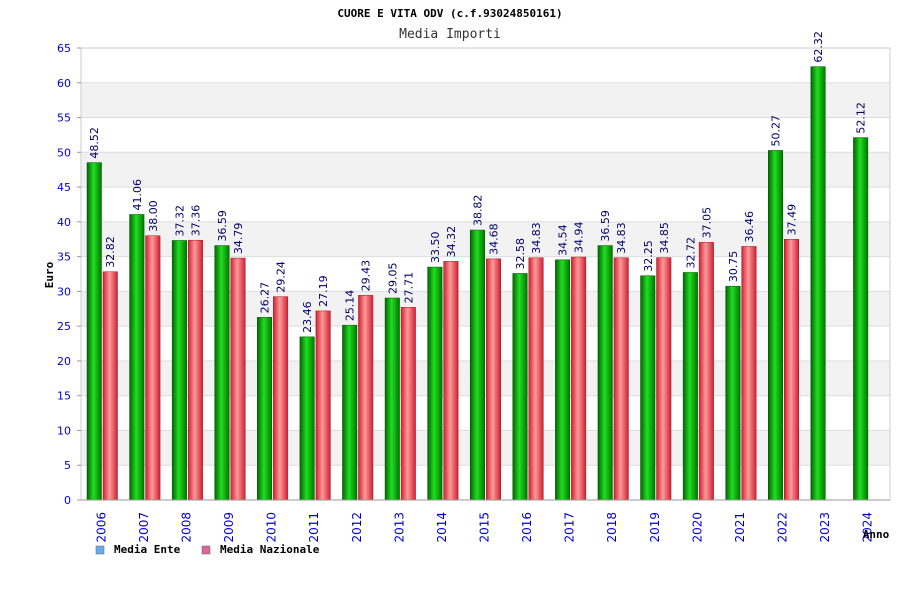 This screenshot has width=900, height=600. What do you see at coordinates (783, 527) in the screenshot?
I see `x-tick-label: 2022` at bounding box center [783, 527].